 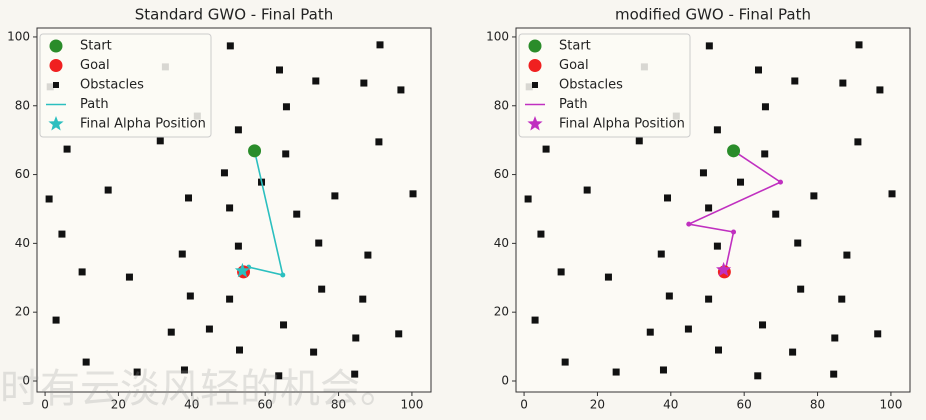 I want to click on y-tick-label: 0, so click(x=505, y=380).